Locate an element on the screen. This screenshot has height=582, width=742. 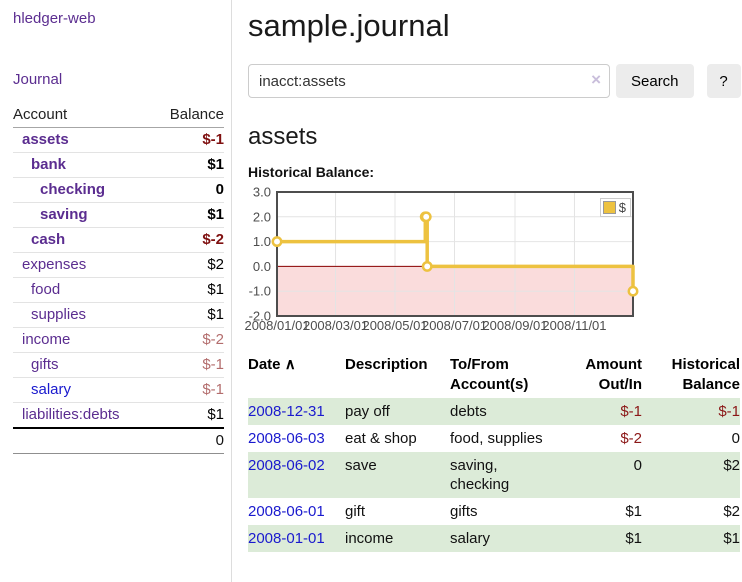
transaction-accounts: salary is located at coordinates (505, 538).